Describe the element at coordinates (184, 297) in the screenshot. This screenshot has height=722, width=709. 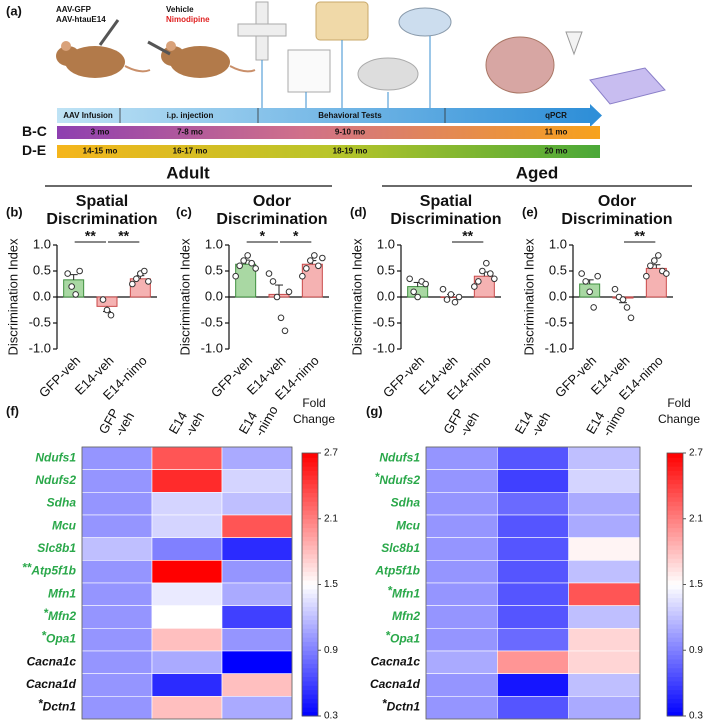
I see `y-axis-label: Discrimination Index` at that location.